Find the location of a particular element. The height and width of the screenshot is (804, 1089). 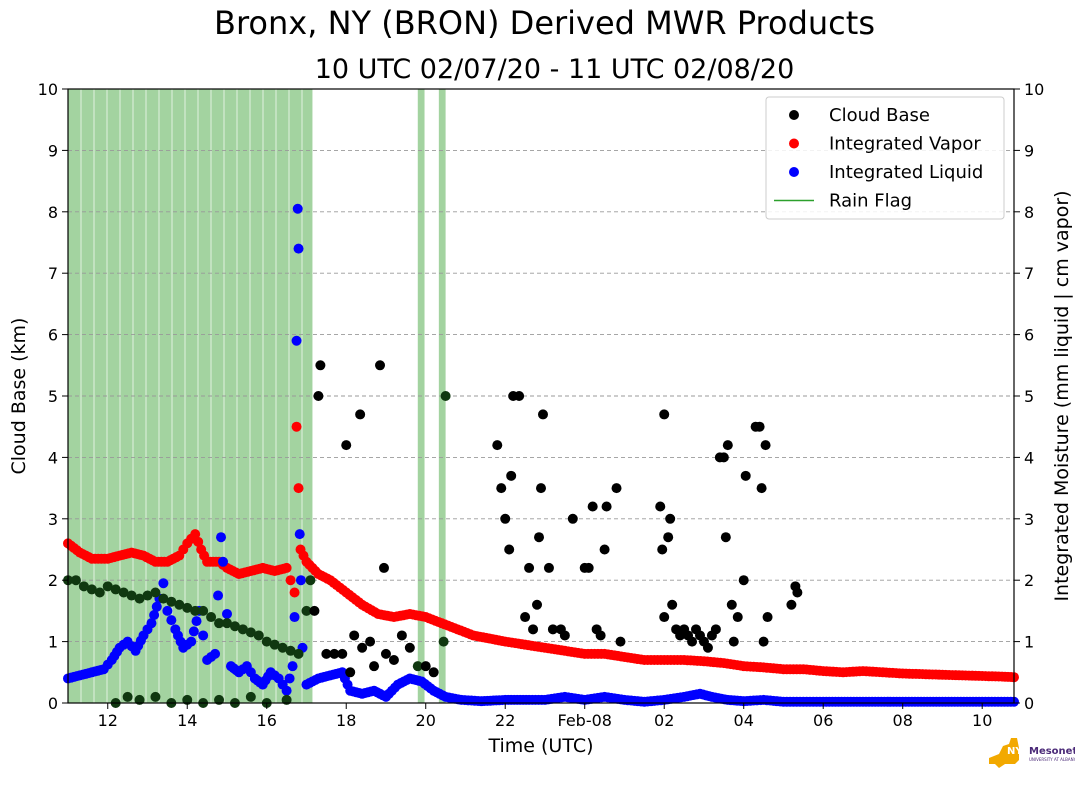

y-tick-label: 4 is located at coordinates (53, 457).